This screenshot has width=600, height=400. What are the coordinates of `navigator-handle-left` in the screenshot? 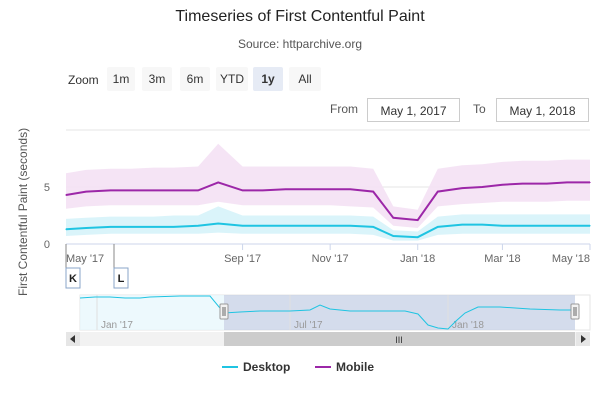 It's located at (224, 311).